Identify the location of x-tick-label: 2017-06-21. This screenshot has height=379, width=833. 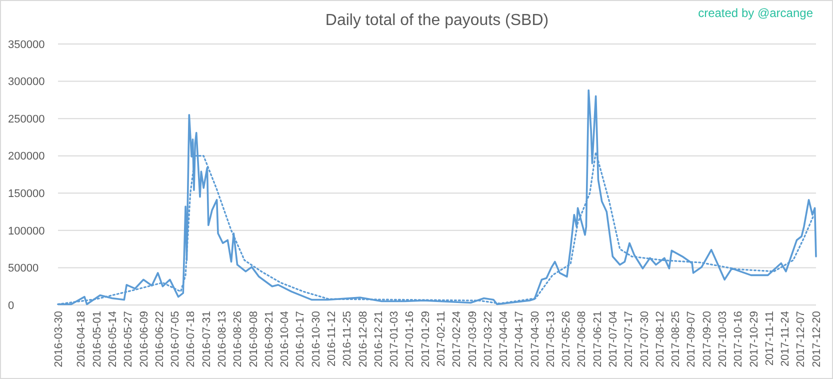
(598, 339).